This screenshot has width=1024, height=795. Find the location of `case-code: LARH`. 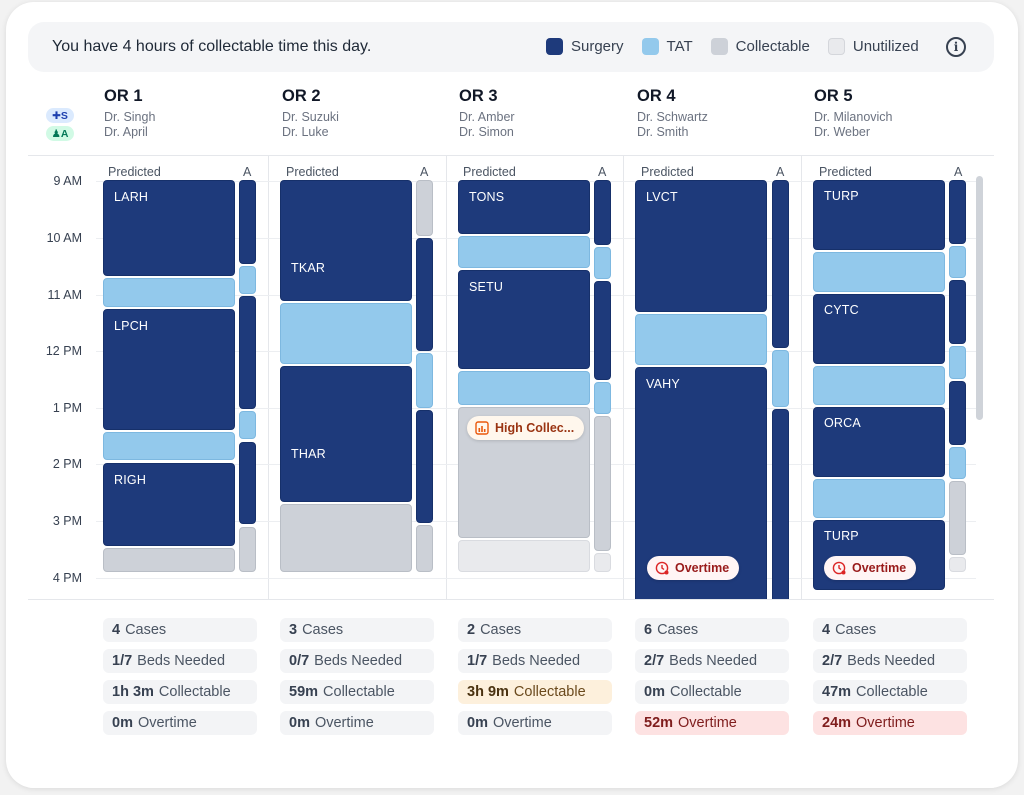

case-code: LARH is located at coordinates (131, 197).